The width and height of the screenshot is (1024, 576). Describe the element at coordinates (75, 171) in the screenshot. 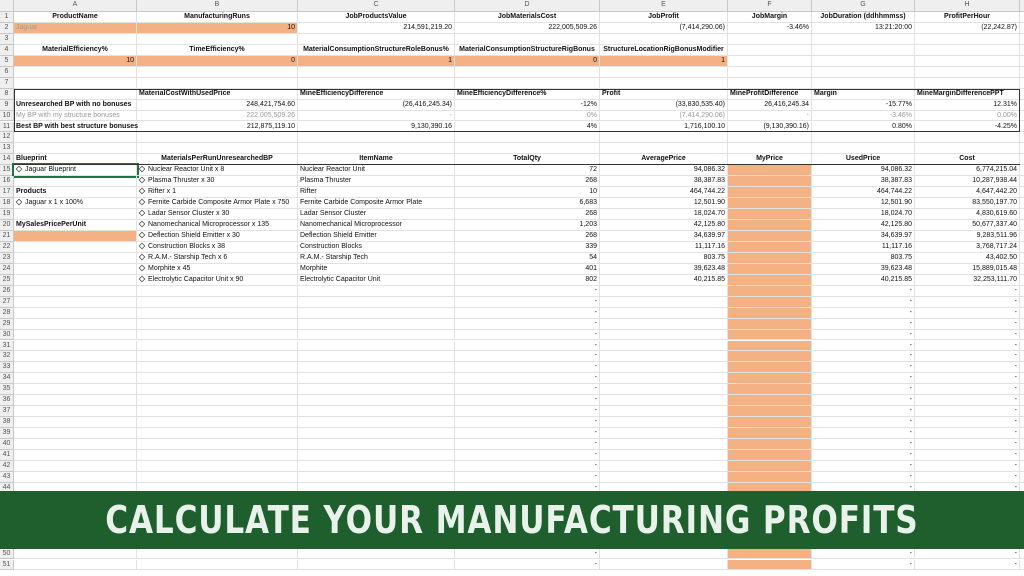

I see `cell: Jaguar Blueprint` at that location.